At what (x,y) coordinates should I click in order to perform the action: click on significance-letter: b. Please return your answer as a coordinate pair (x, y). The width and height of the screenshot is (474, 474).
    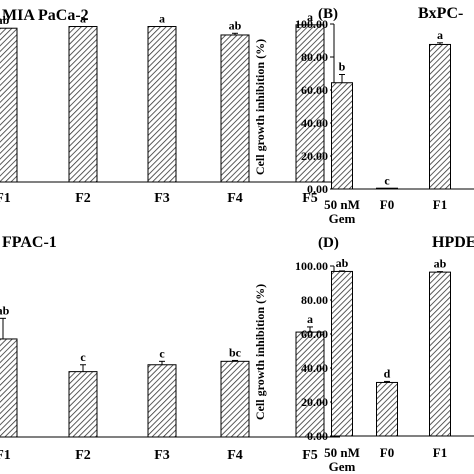
    Looking at the image, I should click on (342, 66).